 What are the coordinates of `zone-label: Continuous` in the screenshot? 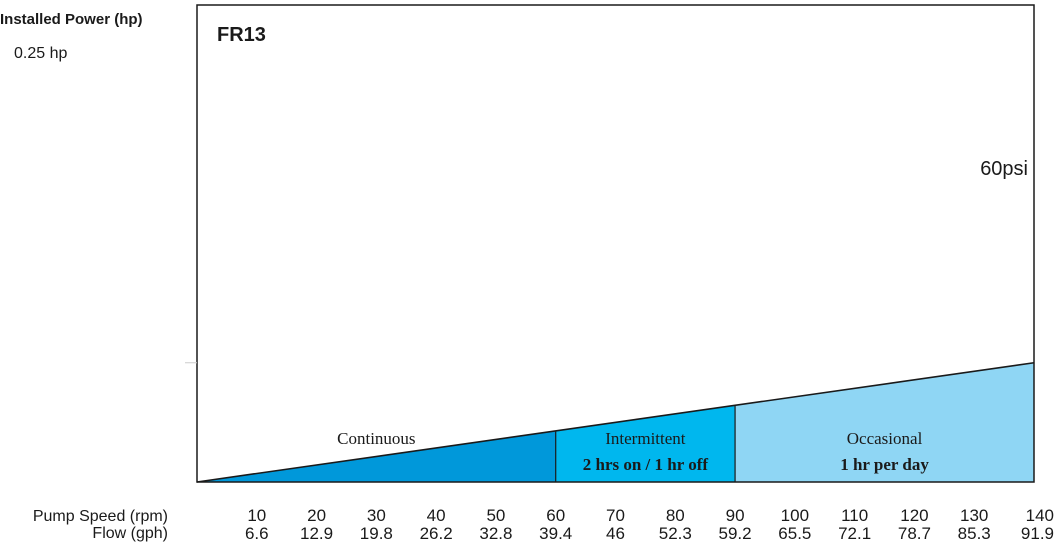 It's located at (376, 438).